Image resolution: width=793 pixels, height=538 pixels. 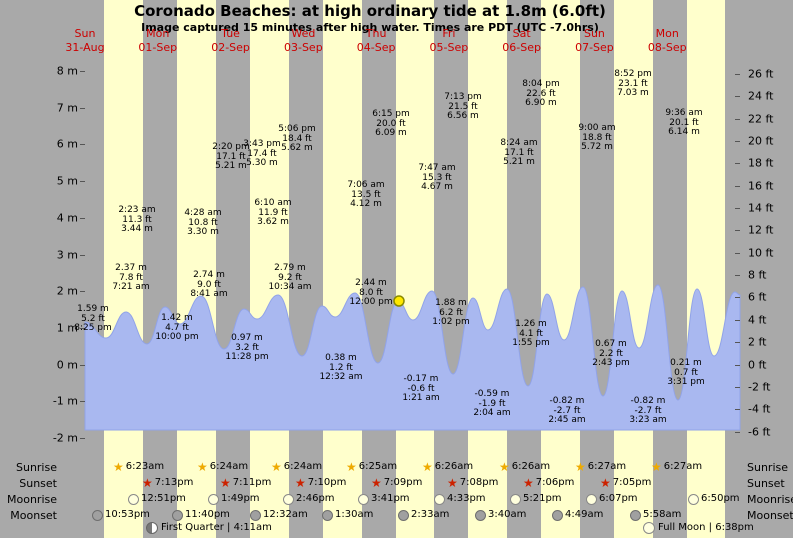 I want to click on tide-annotation: -0.82 m -2.7 ft 3:23 am, so click(x=647, y=411).